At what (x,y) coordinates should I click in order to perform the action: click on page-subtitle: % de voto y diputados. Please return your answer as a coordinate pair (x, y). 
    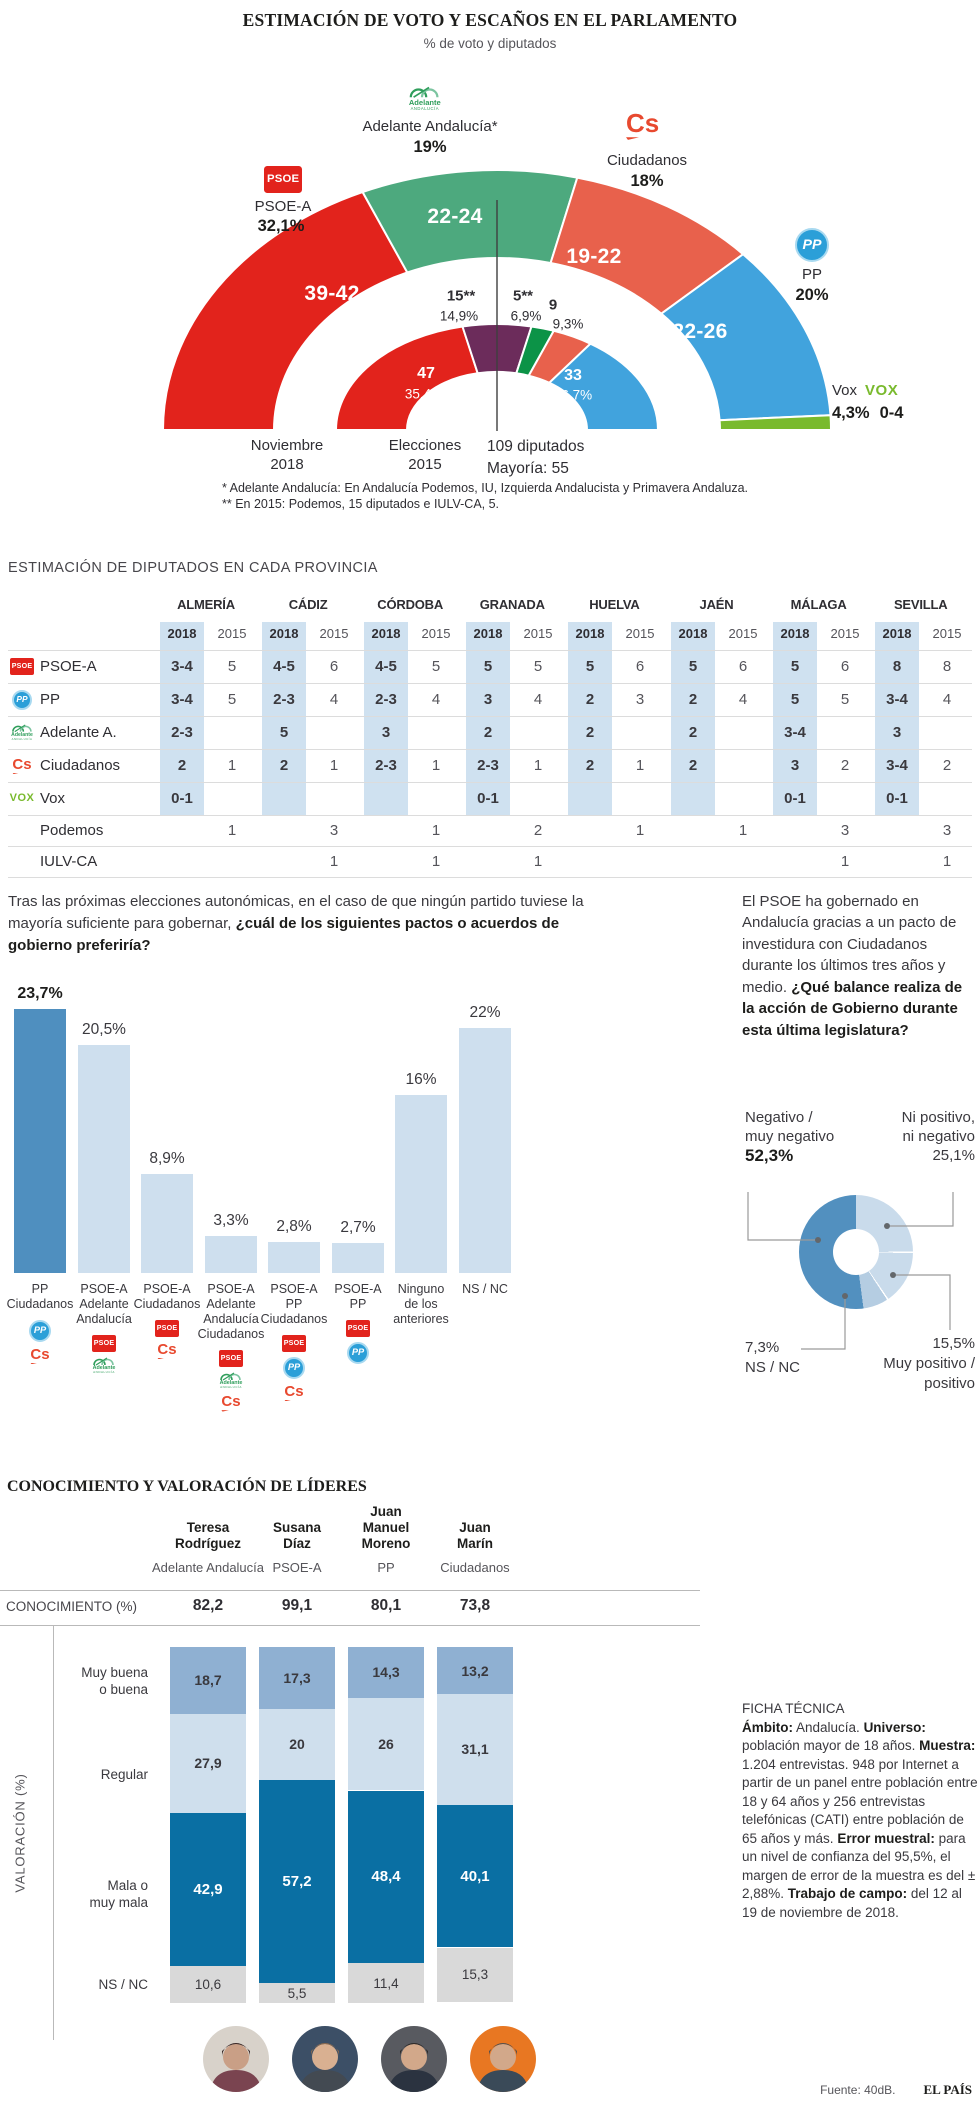
    Looking at the image, I should click on (490, 43).